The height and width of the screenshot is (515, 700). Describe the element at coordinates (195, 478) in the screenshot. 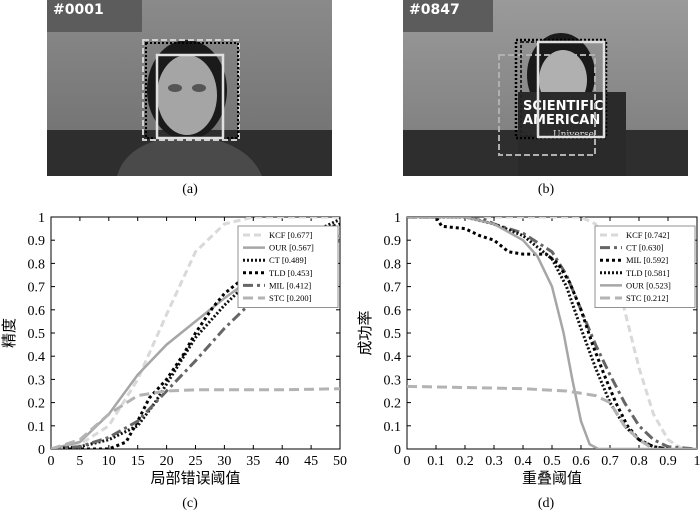

I see `x-axis-label: 局部错误阈值` at that location.